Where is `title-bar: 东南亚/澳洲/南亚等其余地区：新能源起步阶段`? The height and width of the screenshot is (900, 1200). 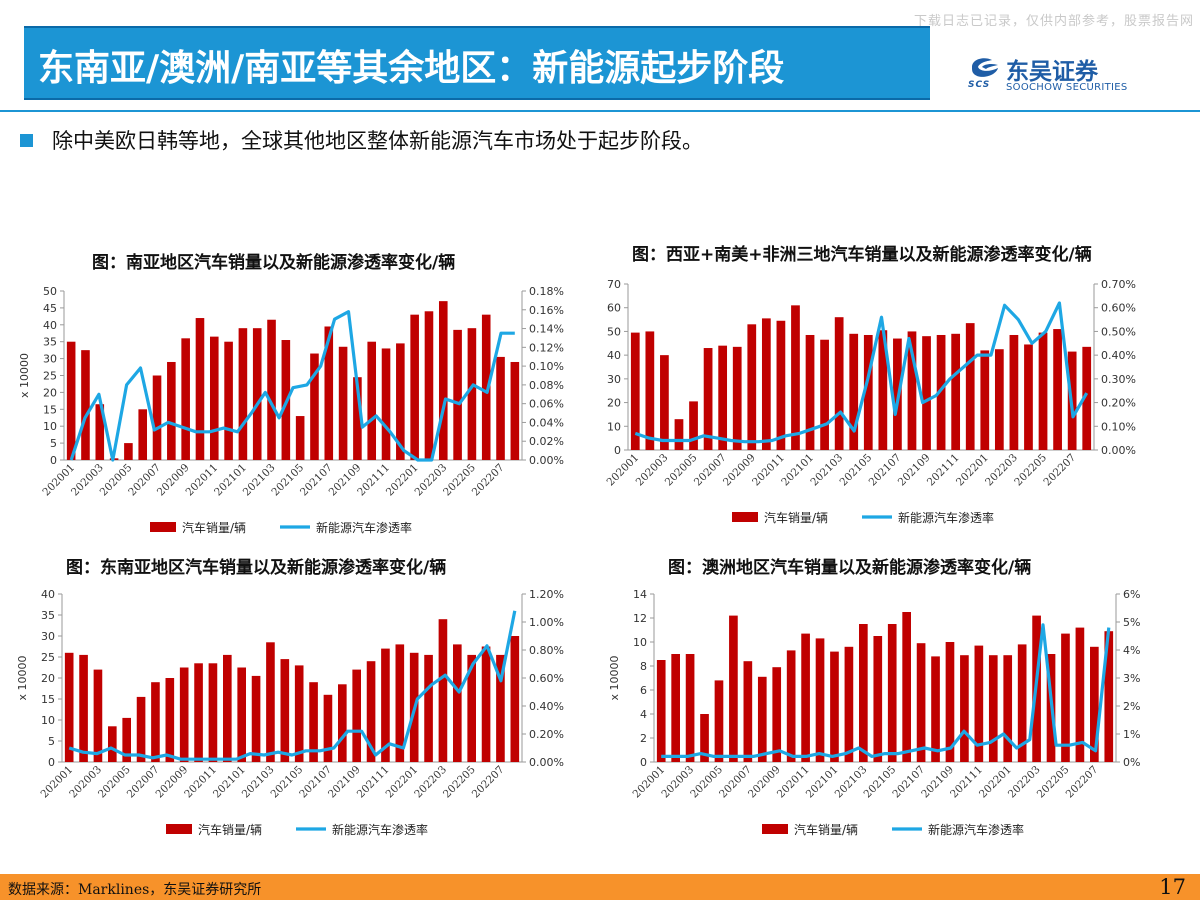 title-bar: 东南亚/澳洲/南亚等其余地区：新能源起步阶段 is located at coordinates (477, 63).